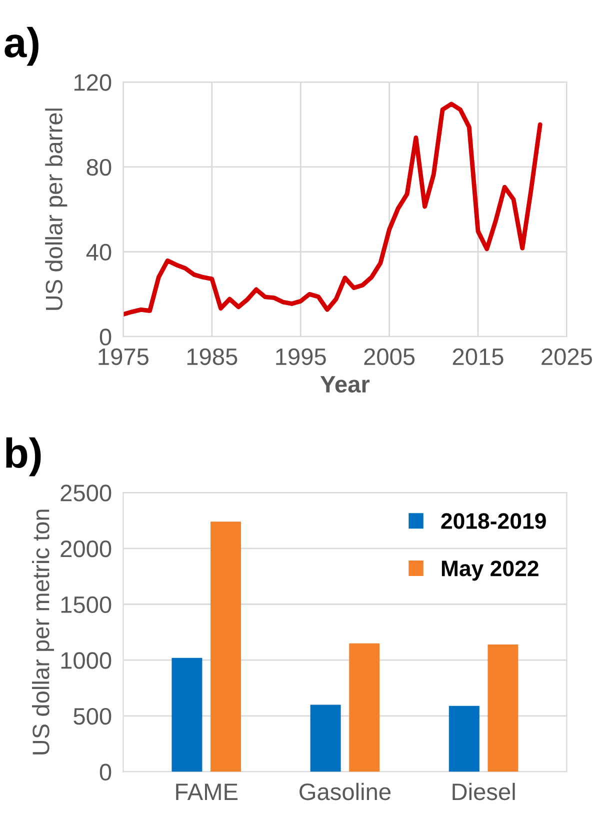 The image size is (616, 821). Describe the element at coordinates (99, 167) in the screenshot. I see `y-tick-label: 80` at that location.